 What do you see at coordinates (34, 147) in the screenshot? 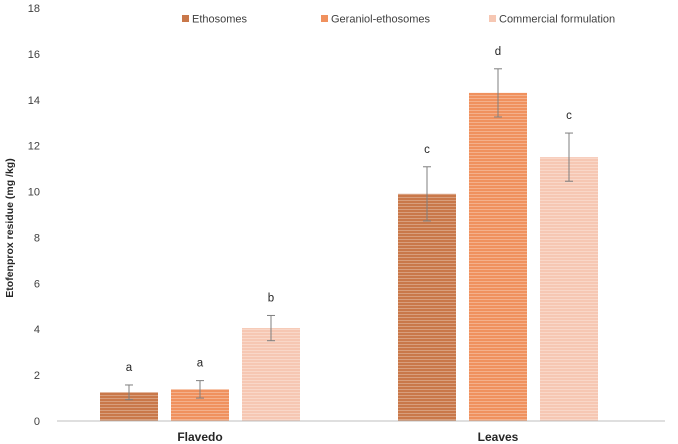
I see `y-tick-label: 12` at bounding box center [34, 147].